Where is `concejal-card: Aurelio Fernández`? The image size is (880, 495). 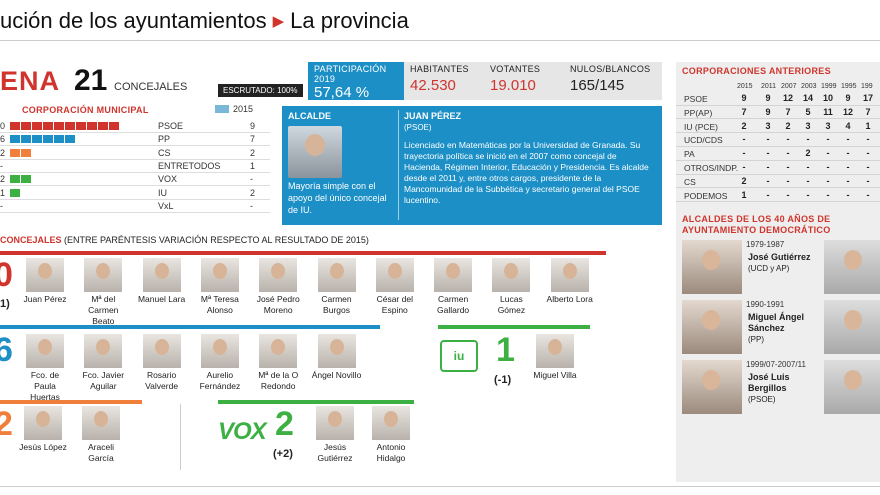
concejal-card: Aurelio Fernández is located at coordinates (220, 363).